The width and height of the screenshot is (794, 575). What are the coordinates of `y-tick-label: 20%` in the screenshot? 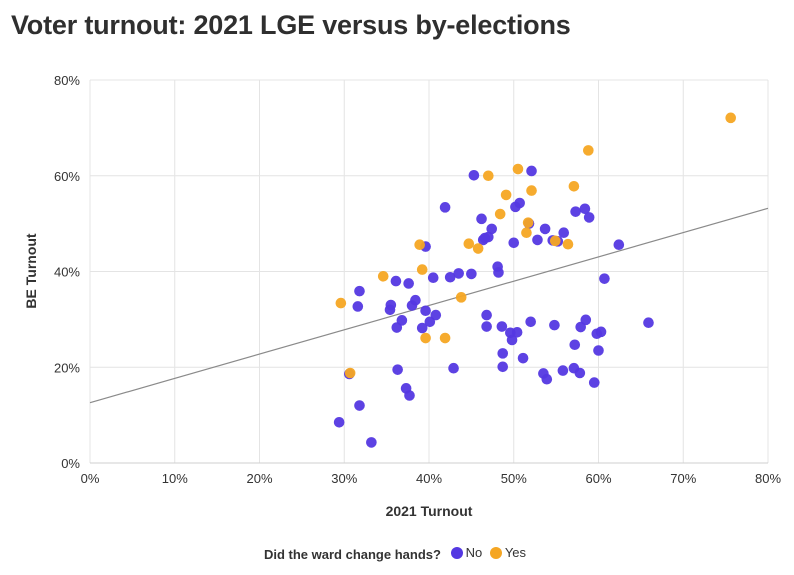 It's located at (67, 367).